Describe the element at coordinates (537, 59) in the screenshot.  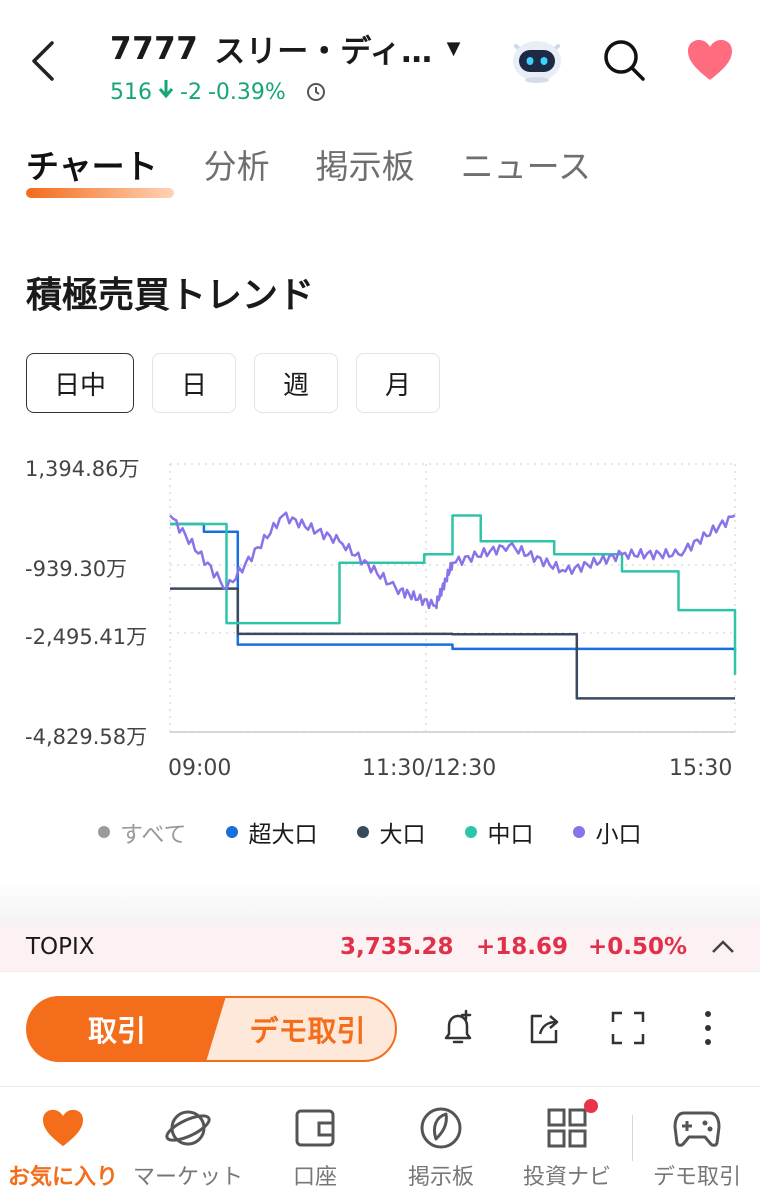
I see `ai-robot-icon` at that location.